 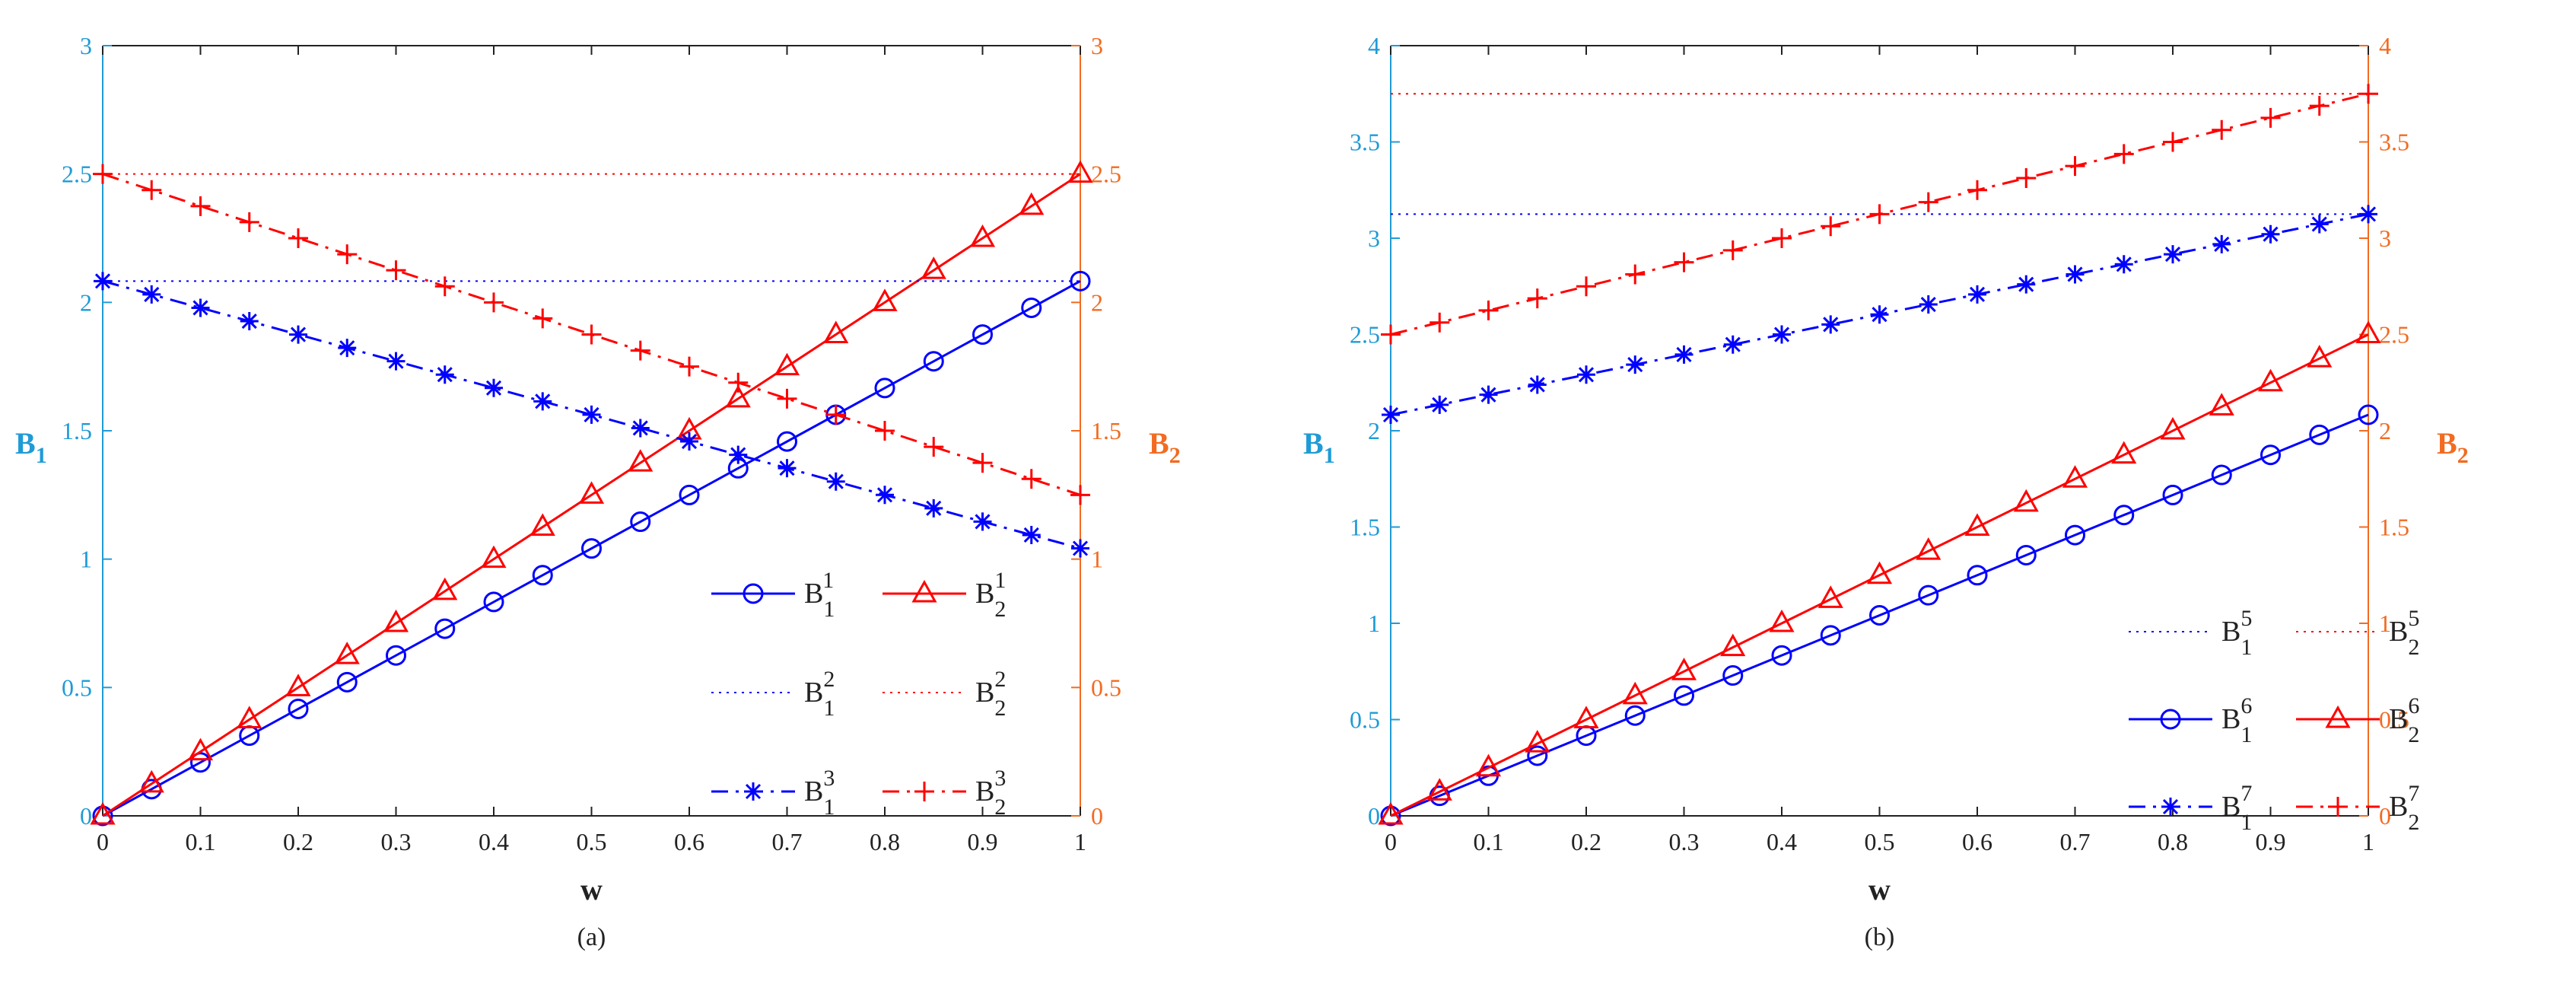 What do you see at coordinates (945, 793) in the screenshot?
I see `legend-item-B2-3: B23` at bounding box center [945, 793].